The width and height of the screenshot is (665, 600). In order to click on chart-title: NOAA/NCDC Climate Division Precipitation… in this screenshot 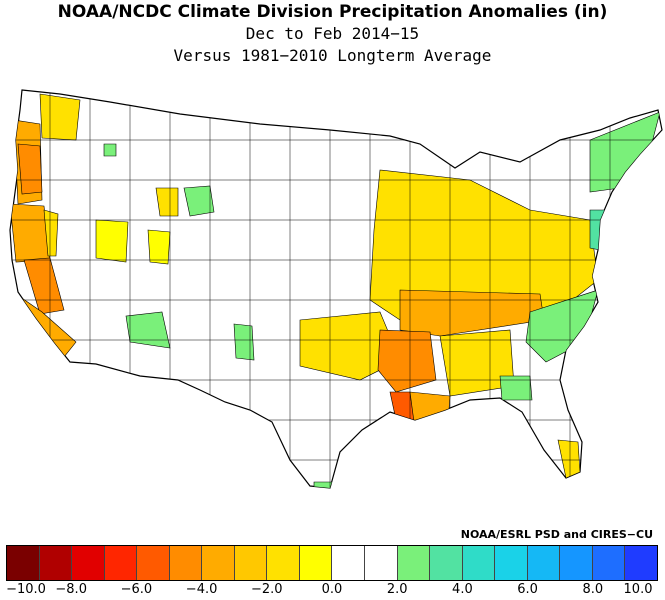, I will do `click(332, 12)`.